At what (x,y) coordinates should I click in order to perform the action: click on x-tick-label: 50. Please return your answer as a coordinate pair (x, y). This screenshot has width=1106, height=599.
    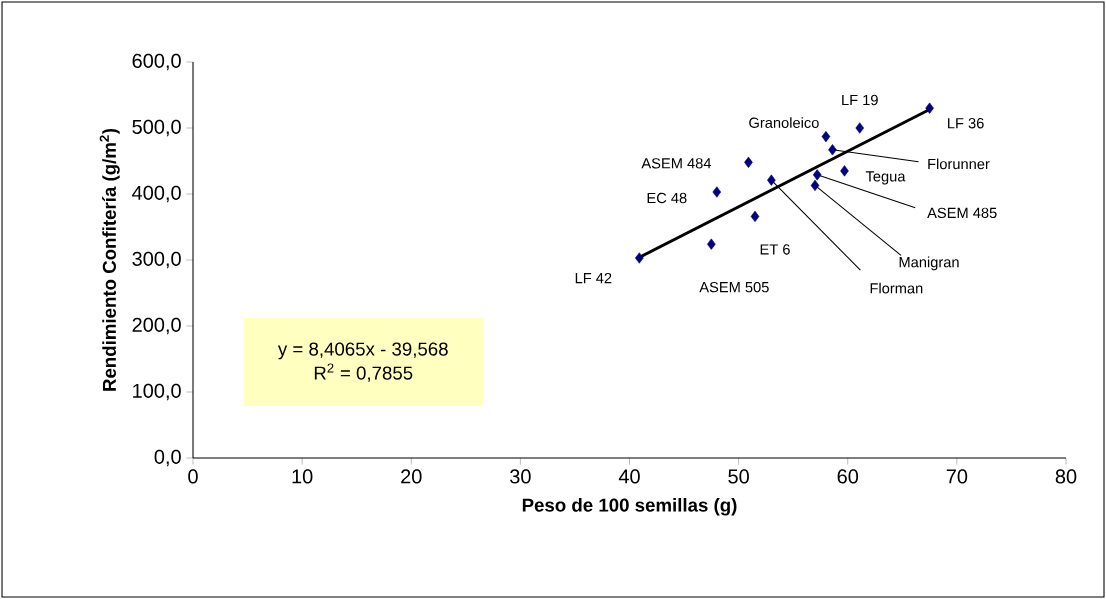
    Looking at the image, I should click on (738, 476).